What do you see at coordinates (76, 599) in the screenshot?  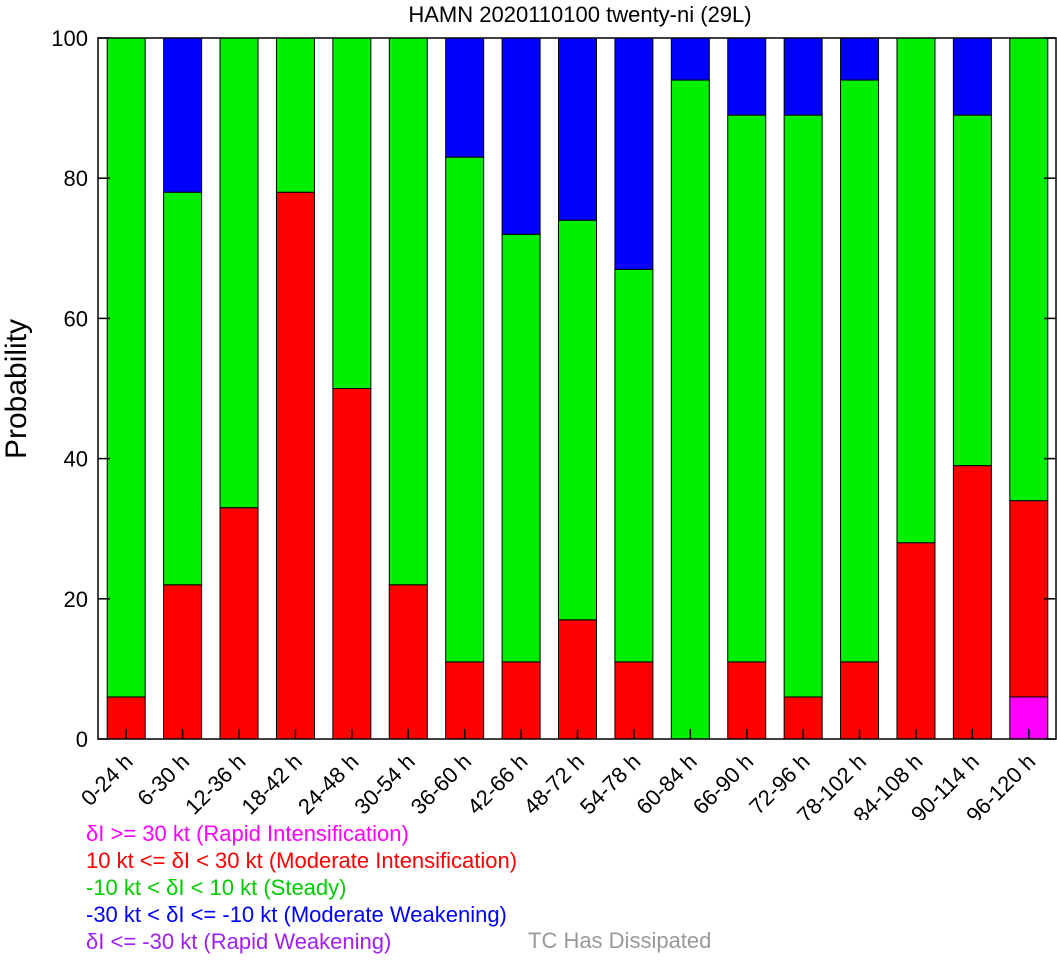 I see `y-tick-label-1: 20` at bounding box center [76, 599].